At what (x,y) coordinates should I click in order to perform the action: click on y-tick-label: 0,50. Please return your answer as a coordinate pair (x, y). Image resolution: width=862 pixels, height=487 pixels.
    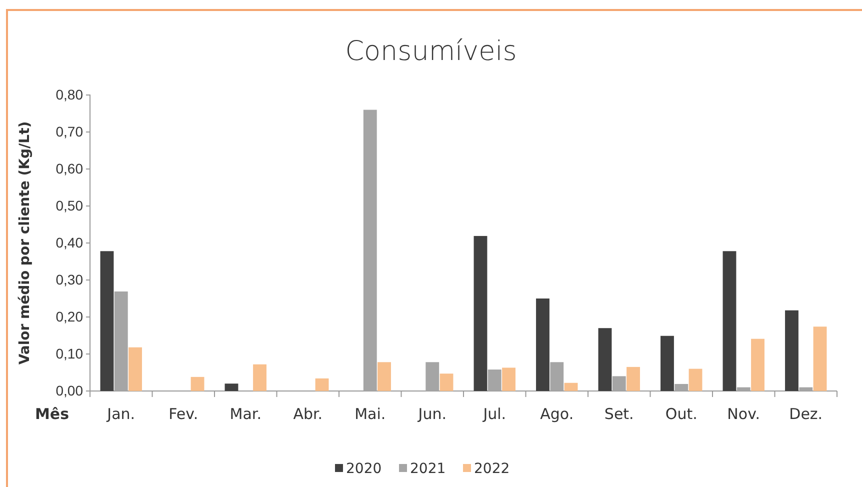
    Looking at the image, I should click on (70, 205).